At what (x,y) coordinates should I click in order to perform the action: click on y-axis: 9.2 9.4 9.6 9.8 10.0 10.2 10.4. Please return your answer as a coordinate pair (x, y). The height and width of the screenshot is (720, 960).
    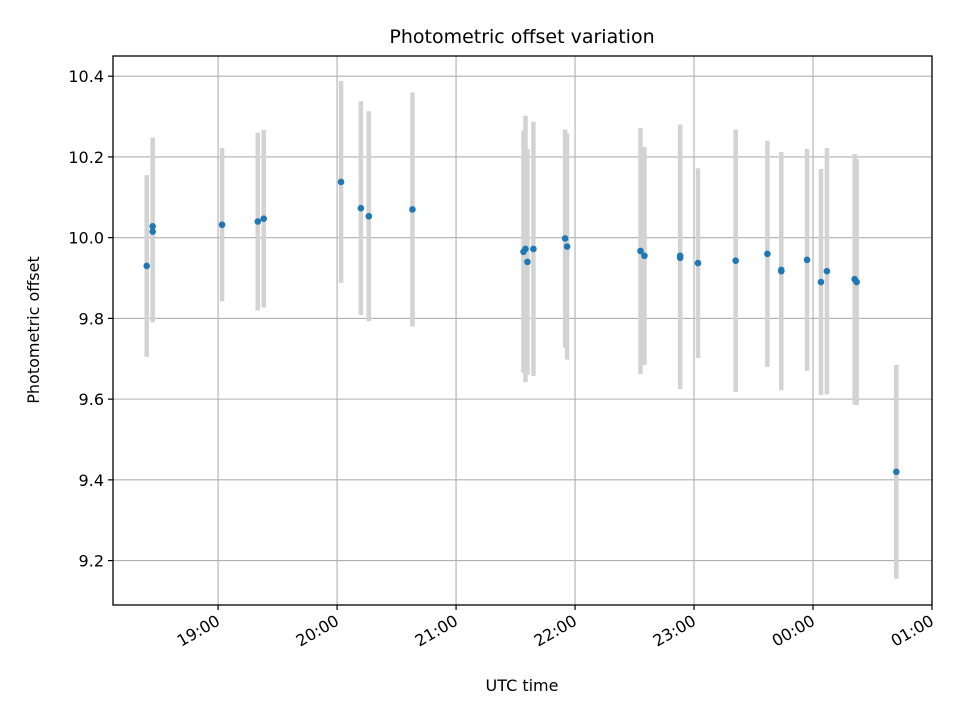
    Looking at the image, I should click on (90, 319).